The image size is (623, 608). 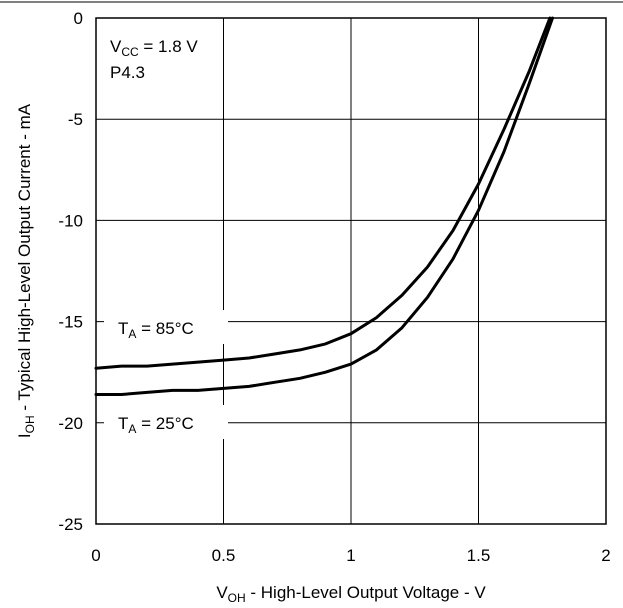 I want to click on t85-label-bg, so click(x=166, y=327).